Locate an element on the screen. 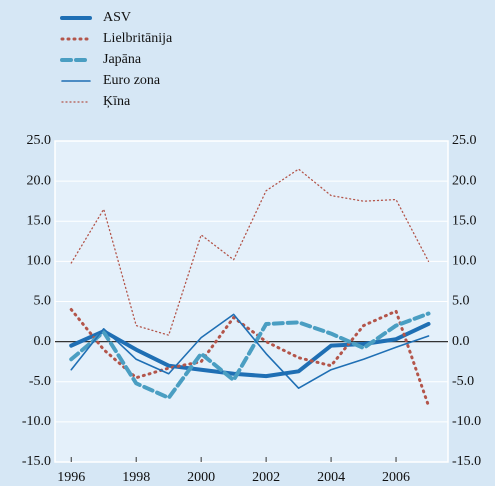 The image size is (495, 486). y2-tick-label: -10.0 is located at coordinates (466, 421).